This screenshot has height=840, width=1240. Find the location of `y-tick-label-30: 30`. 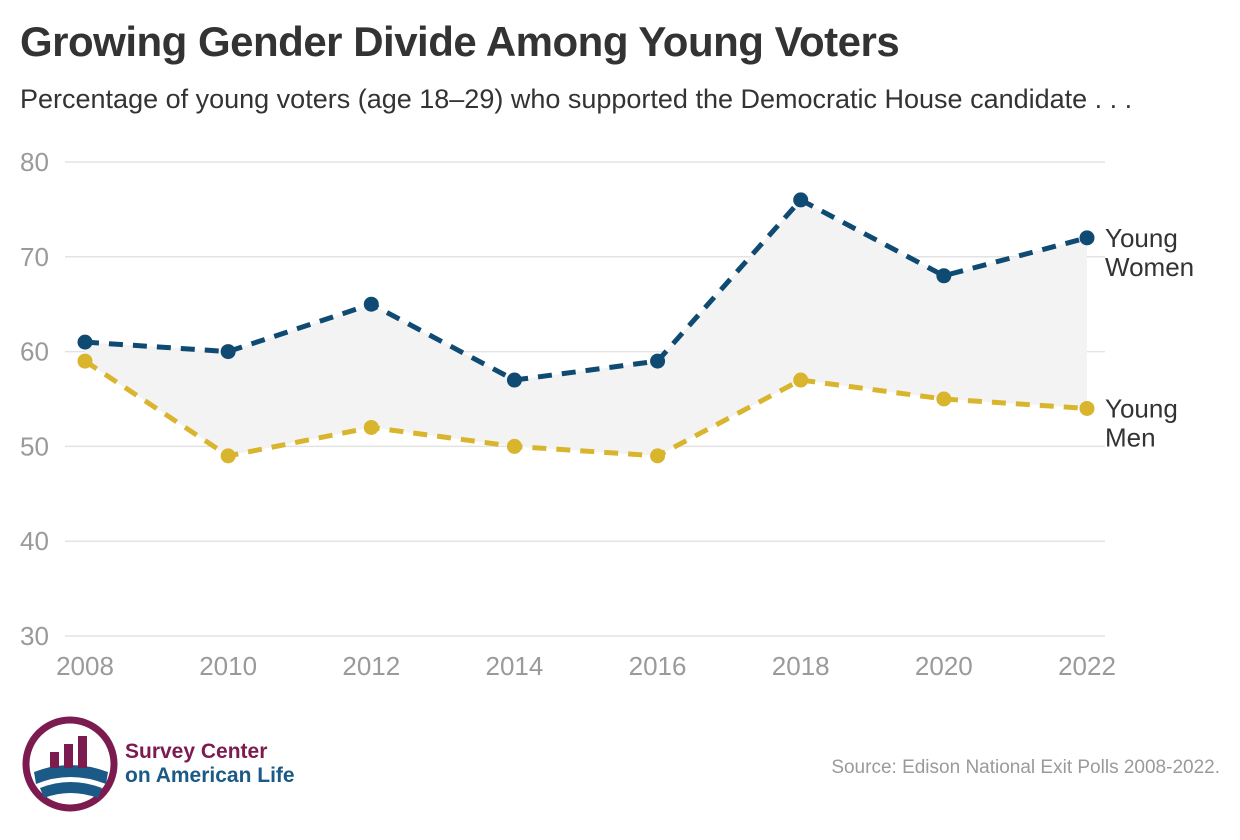

y-tick-label-30: 30 is located at coordinates (34, 636).